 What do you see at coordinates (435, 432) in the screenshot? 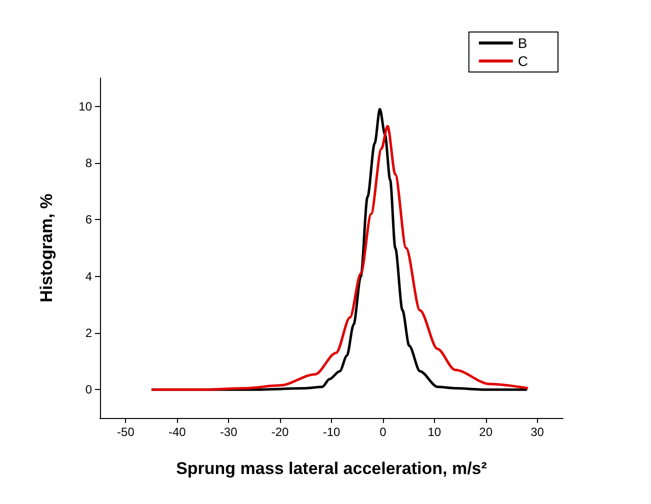
I see `x-tick-label: 10` at bounding box center [435, 432].